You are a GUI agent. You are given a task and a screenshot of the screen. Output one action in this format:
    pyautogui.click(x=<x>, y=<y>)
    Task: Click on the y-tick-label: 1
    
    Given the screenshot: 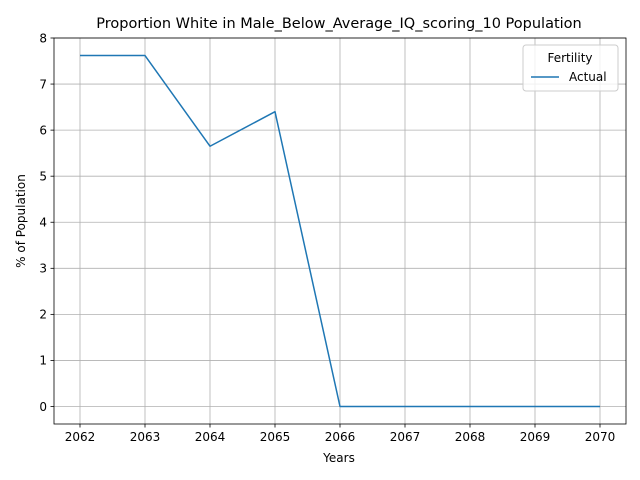 What is the action you would take?
    pyautogui.click(x=43, y=361)
    